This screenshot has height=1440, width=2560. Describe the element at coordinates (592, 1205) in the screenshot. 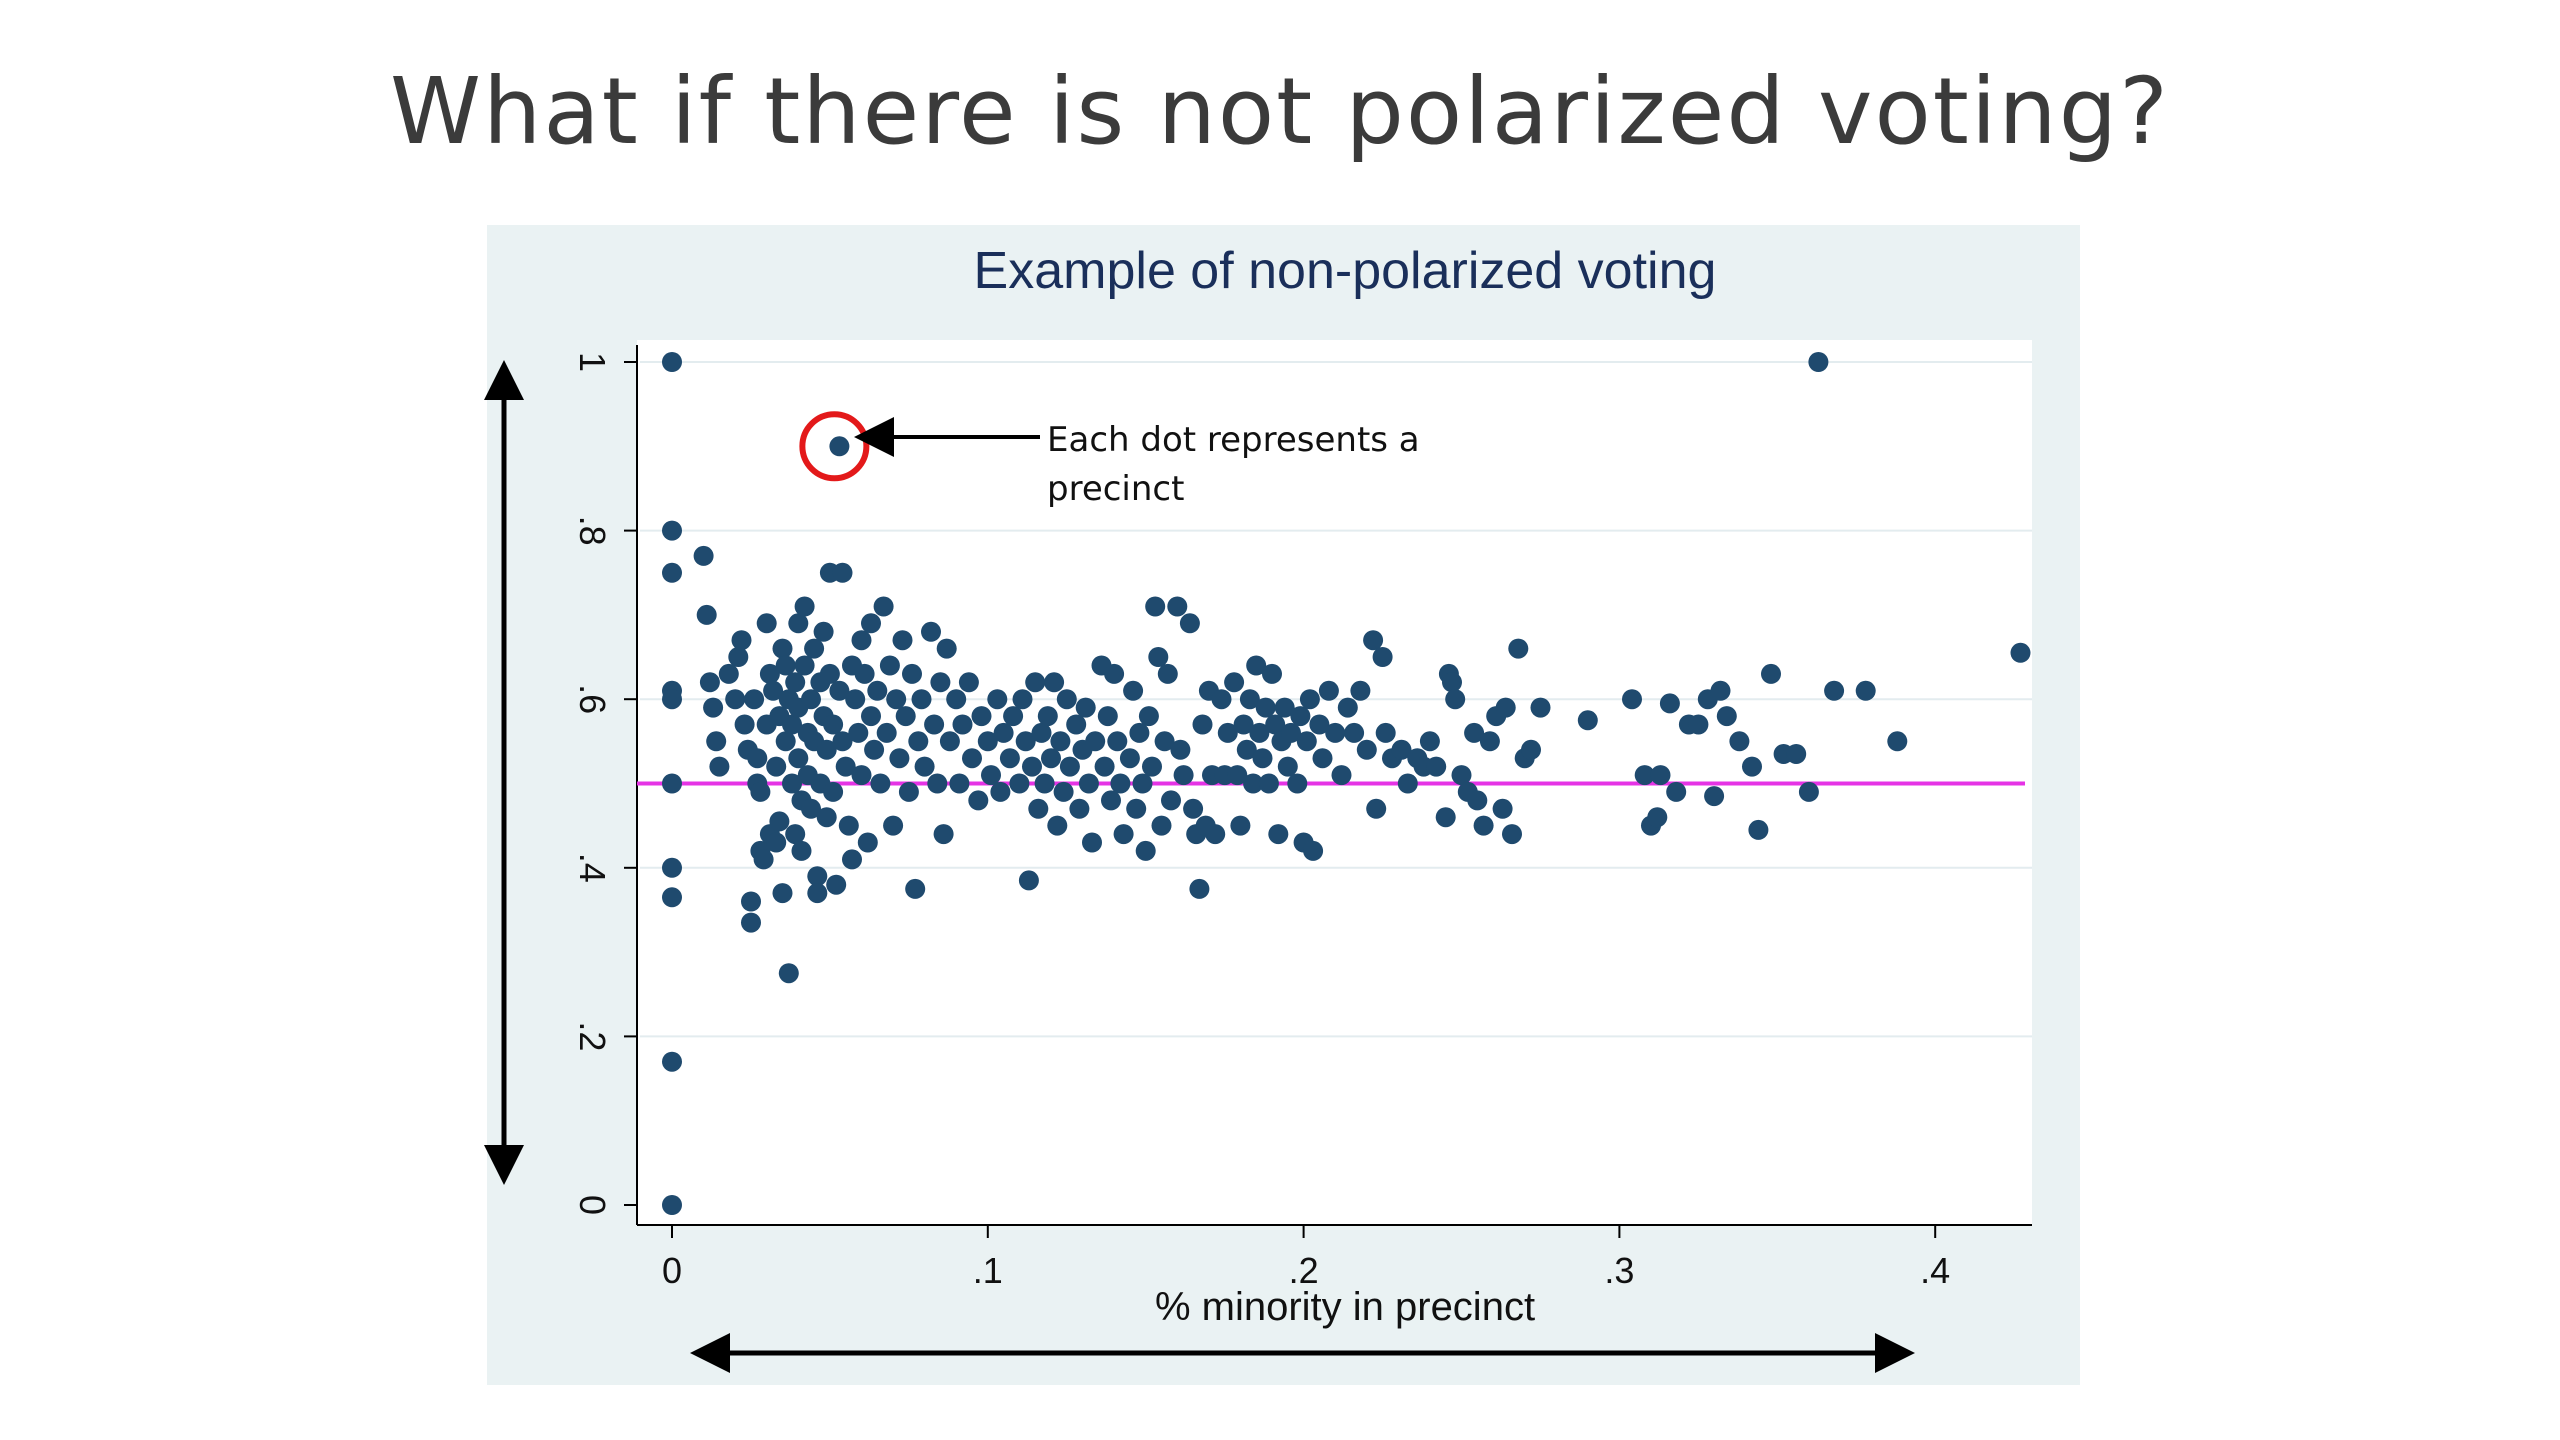

I see `y-tick-label-0: 0` at that location.